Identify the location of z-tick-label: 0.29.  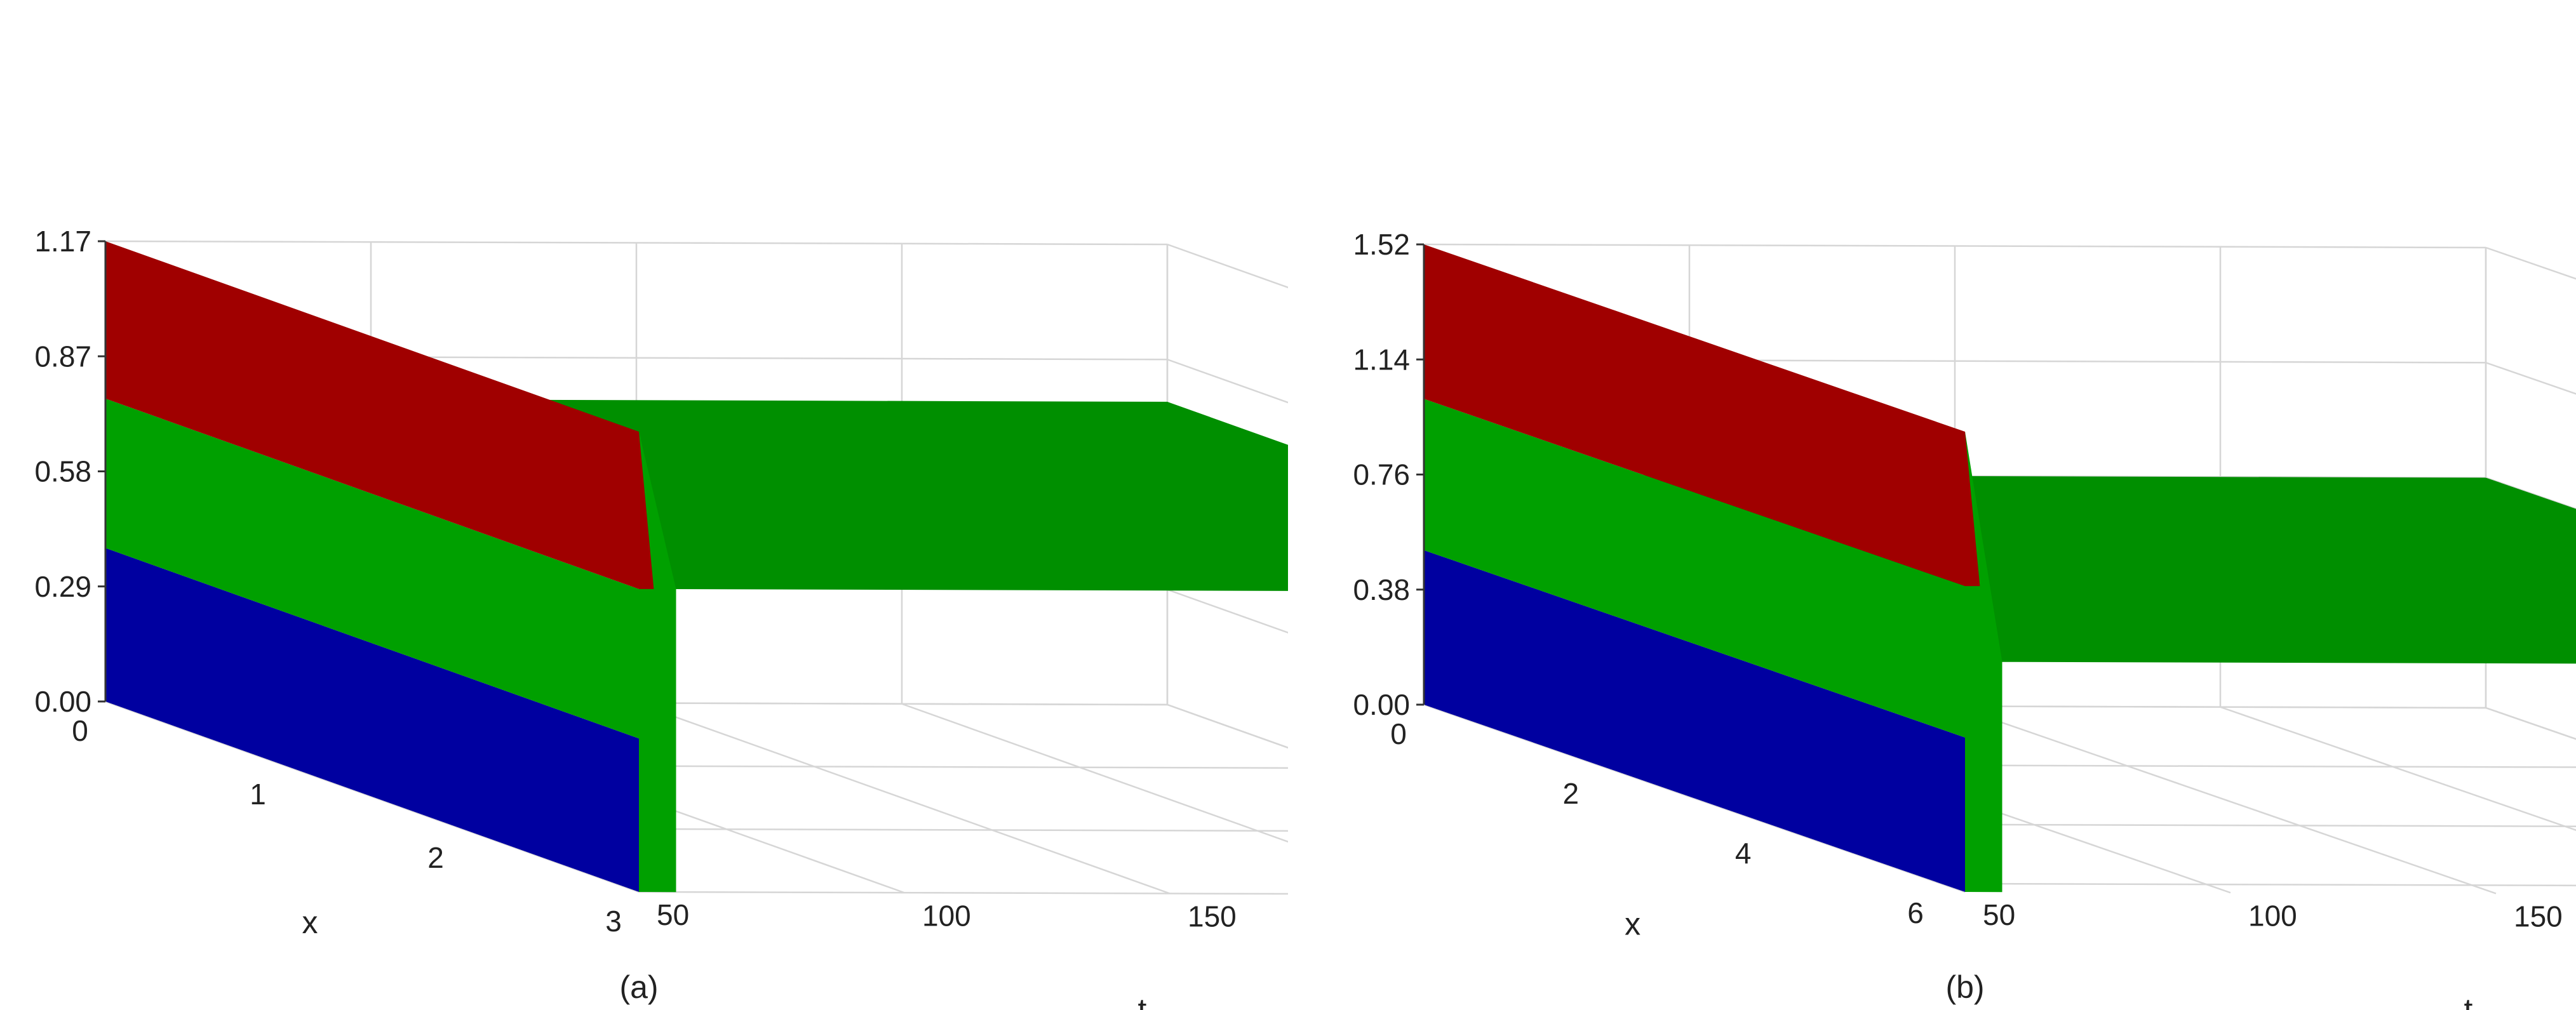
(62, 586).